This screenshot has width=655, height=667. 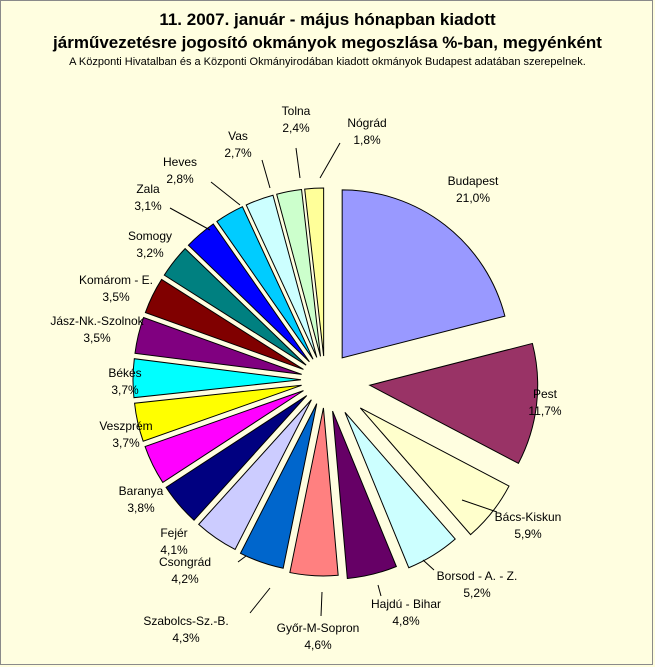 What do you see at coordinates (174, 541) in the screenshot?
I see `slice-label-8: Fejér 4,1%` at bounding box center [174, 541].